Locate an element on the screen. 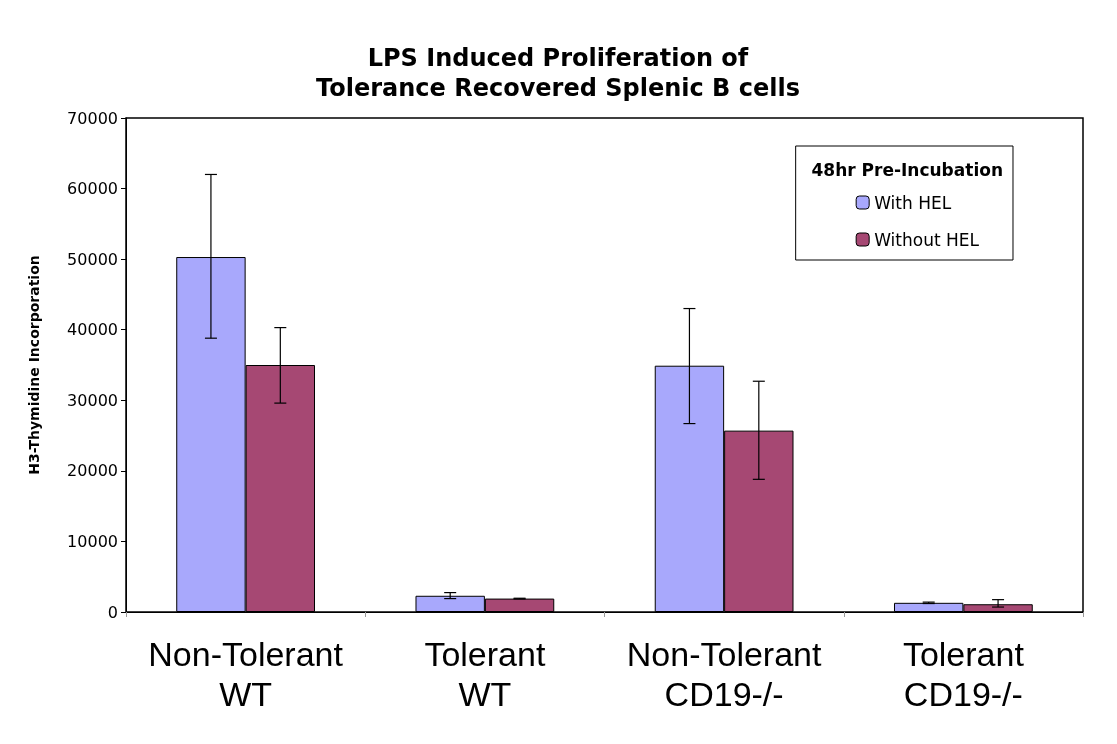 The height and width of the screenshot is (744, 1117). y-tick-label: 50000 is located at coordinates (92, 259).